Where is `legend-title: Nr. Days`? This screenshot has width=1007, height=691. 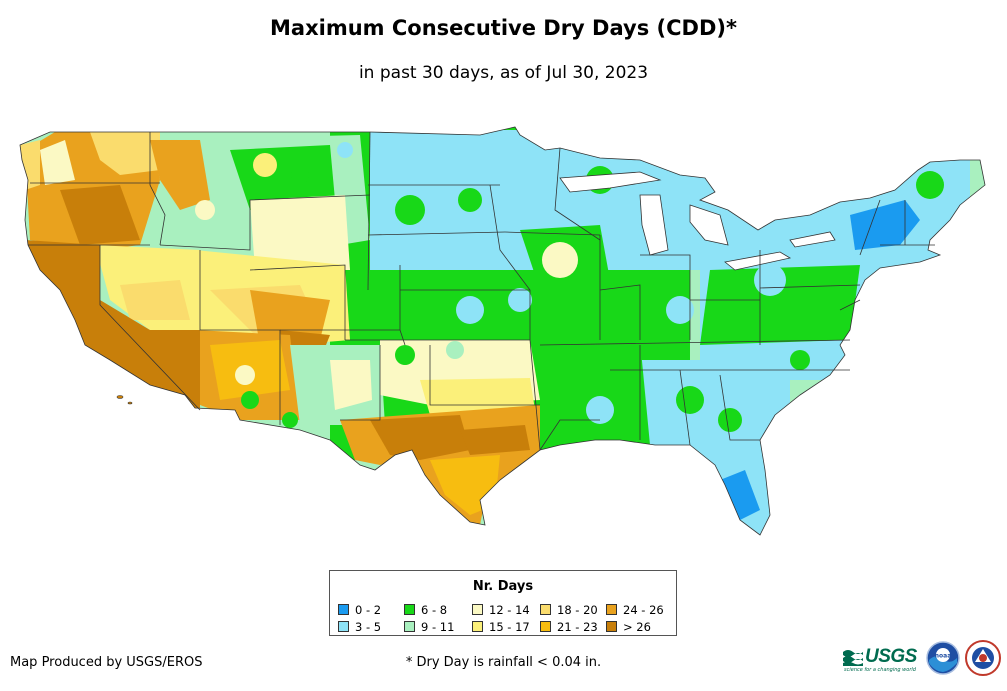
legend-title: Nr. Days is located at coordinates (503, 586).